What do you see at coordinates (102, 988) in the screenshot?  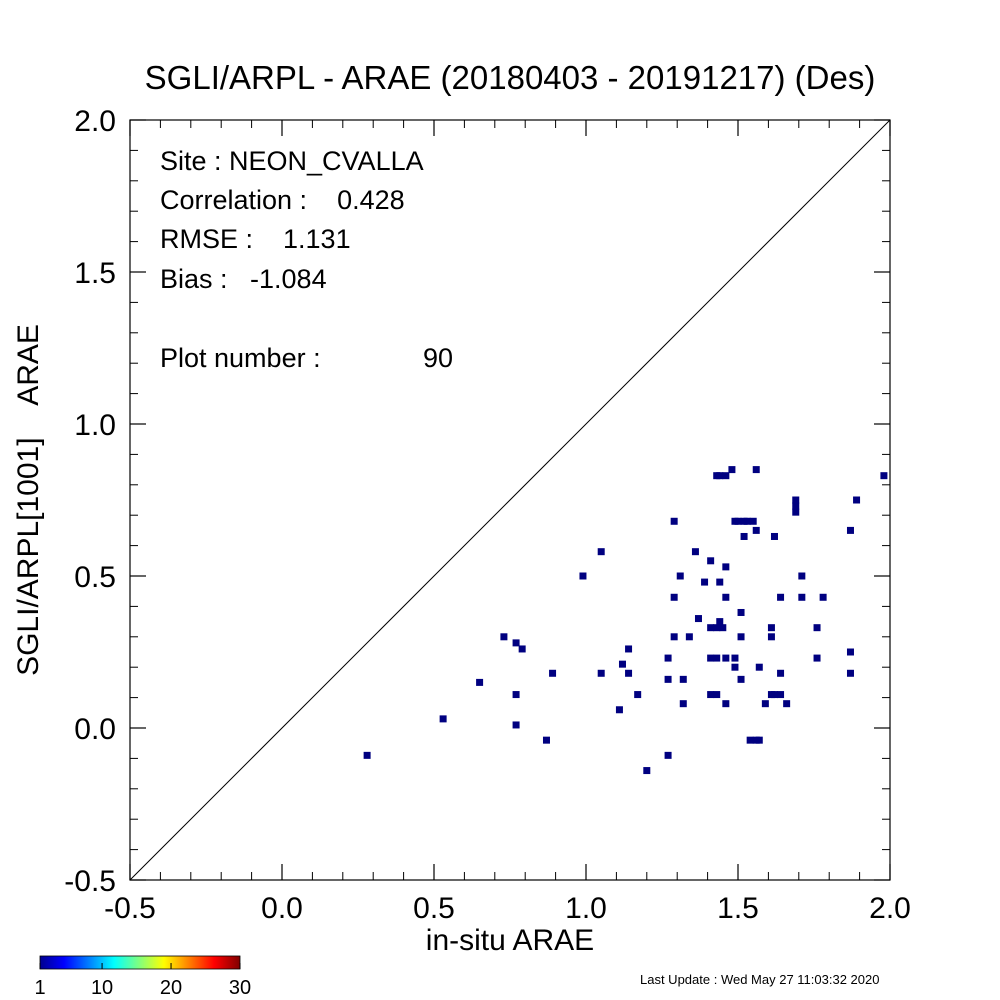 I see `colorbar-tick-label: 10` at bounding box center [102, 988].